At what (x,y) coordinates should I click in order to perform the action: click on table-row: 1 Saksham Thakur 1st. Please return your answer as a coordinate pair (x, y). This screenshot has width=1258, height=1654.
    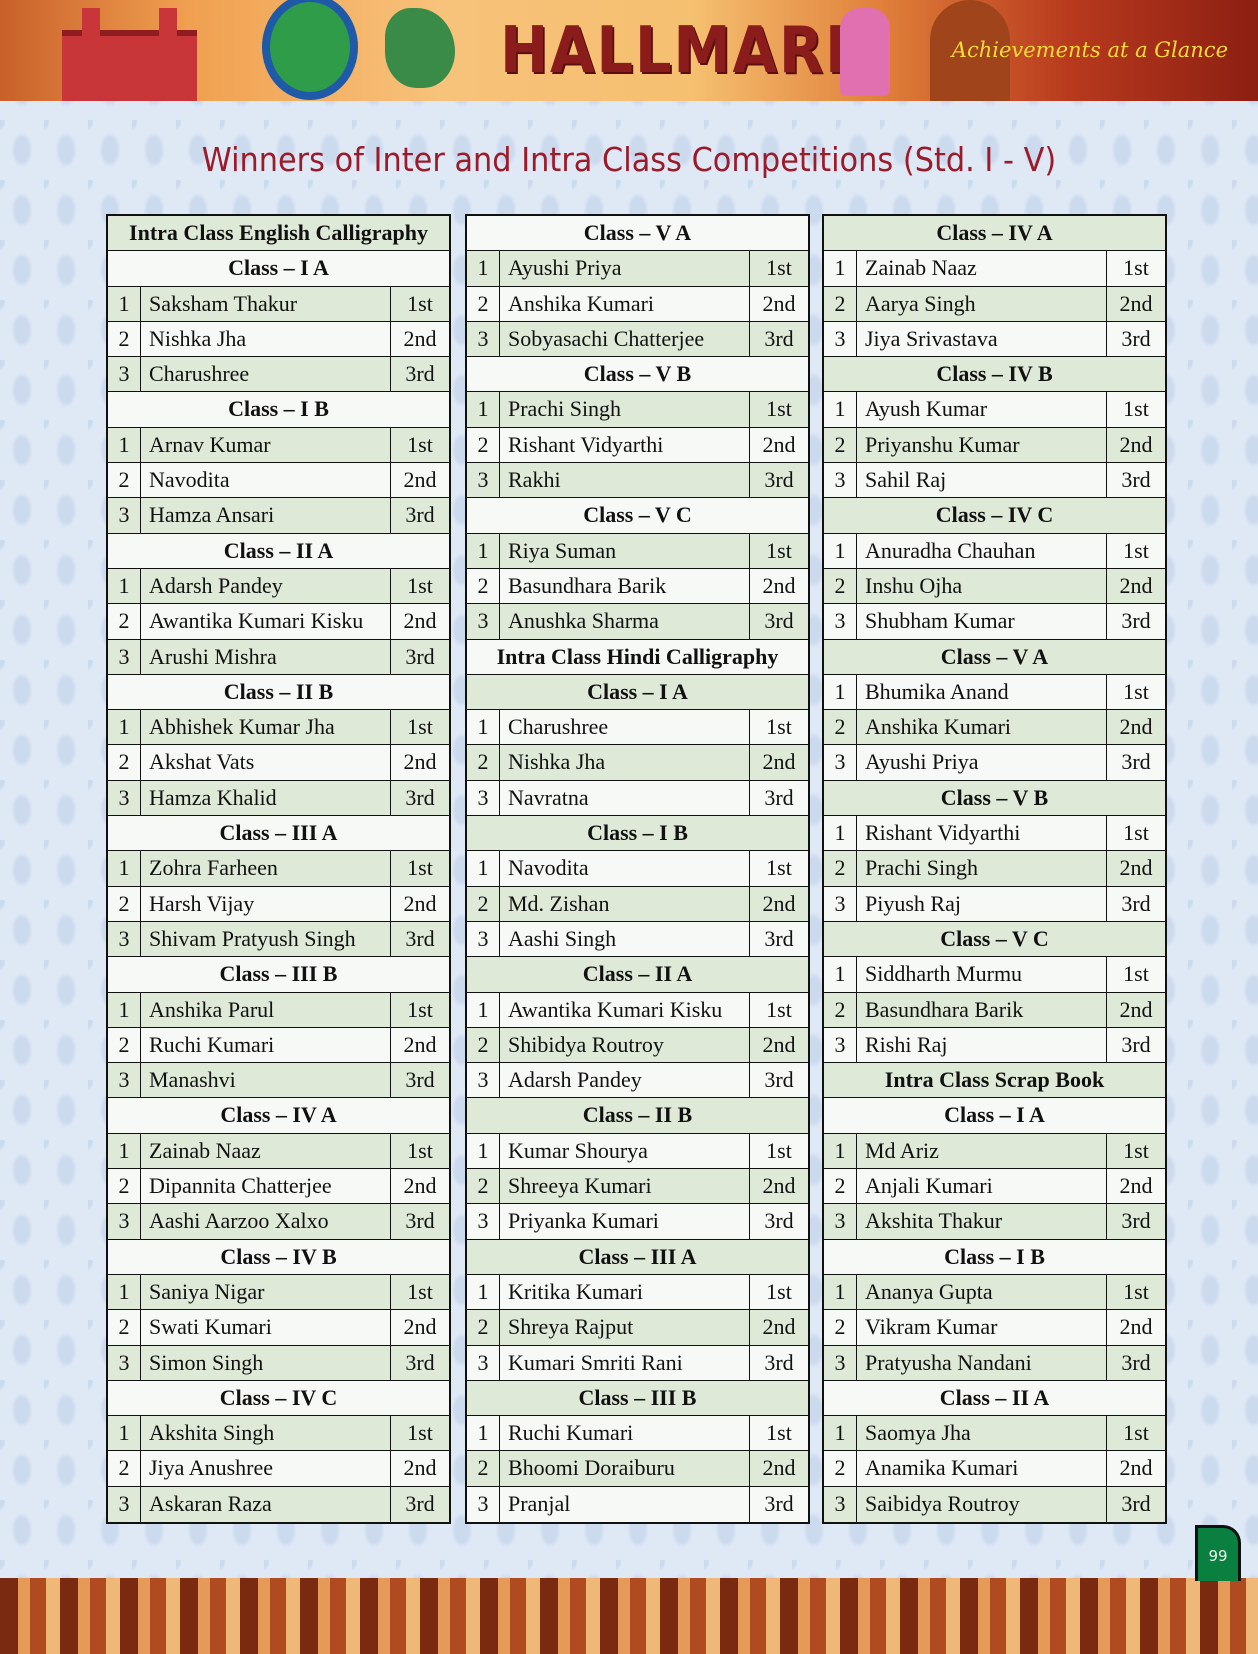
    Looking at the image, I should click on (278, 304).